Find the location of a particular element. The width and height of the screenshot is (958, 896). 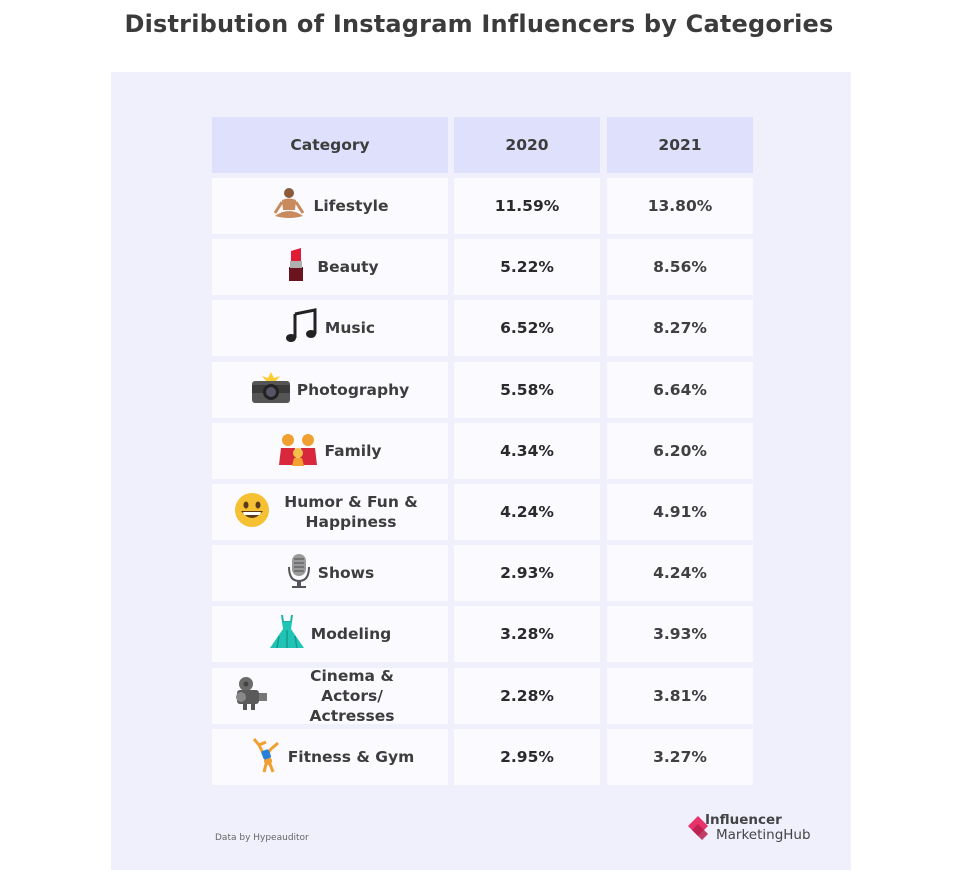

film-projector-icon is located at coordinates (252, 696).